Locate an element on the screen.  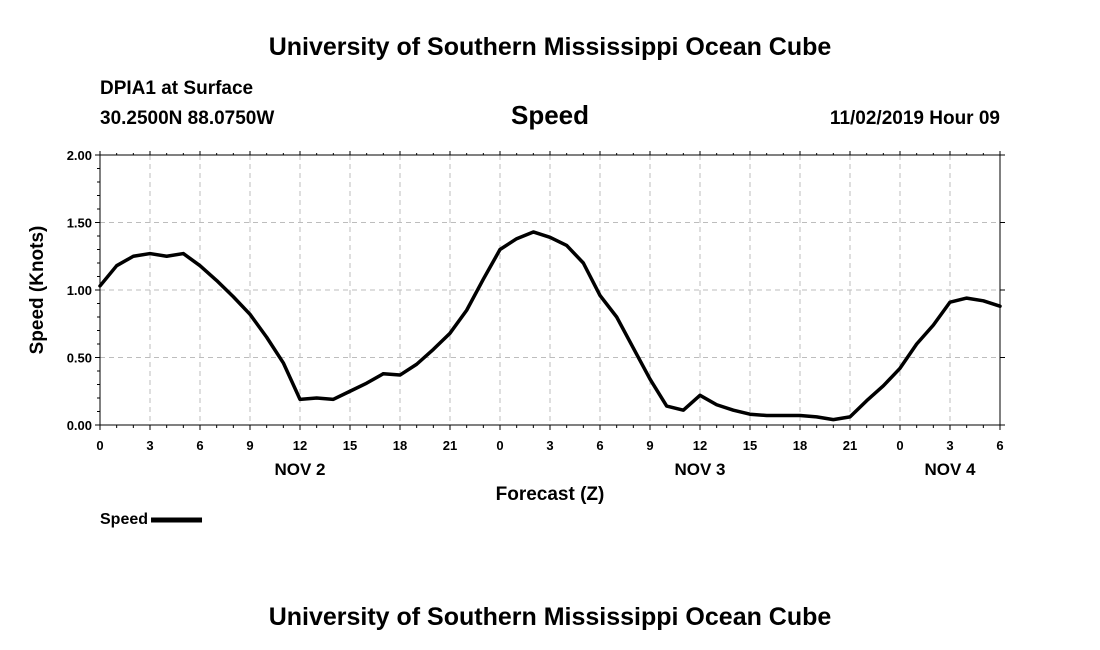
x-axis-label: Forecast (Z) is located at coordinates (550, 494).